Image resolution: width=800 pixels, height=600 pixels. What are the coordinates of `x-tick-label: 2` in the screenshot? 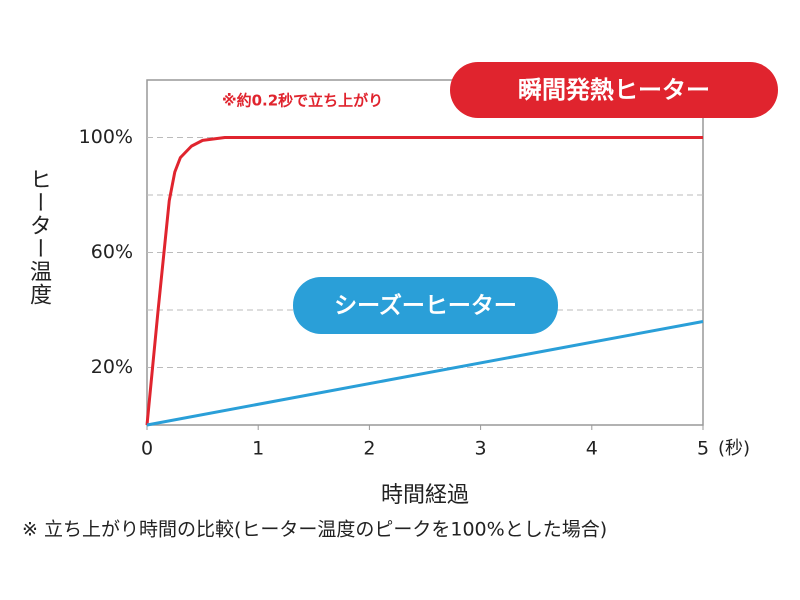 It's located at (369, 449).